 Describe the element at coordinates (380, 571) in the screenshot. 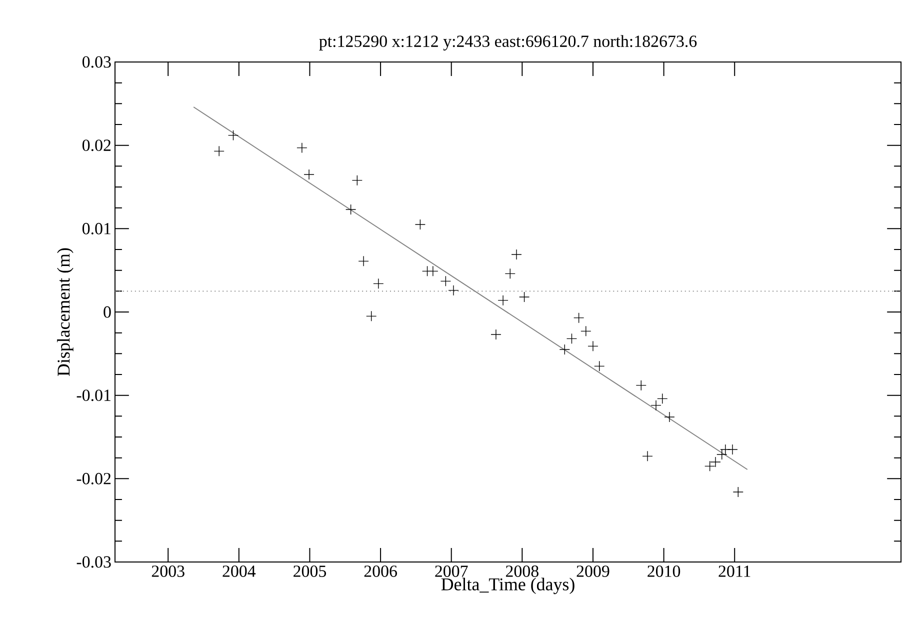

I see `x-tick-label: 2006` at that location.